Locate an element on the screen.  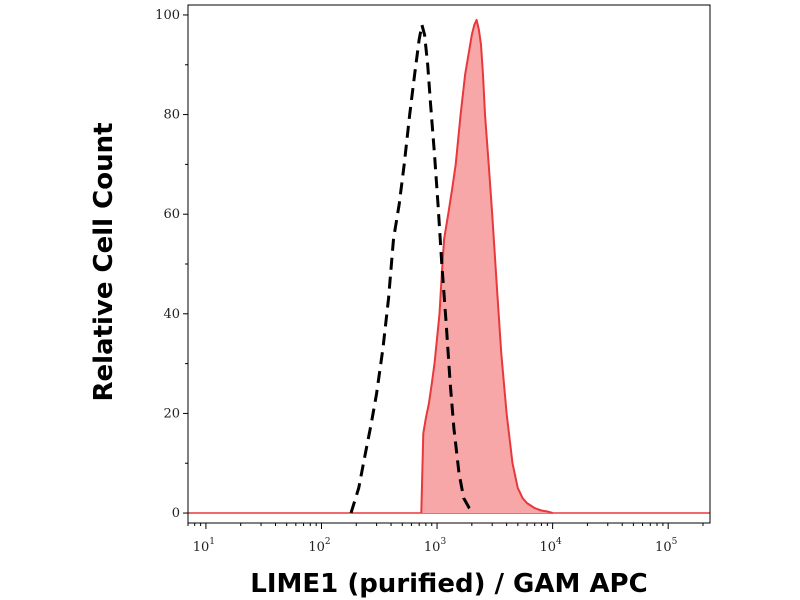
y-tick-label: 100 is located at coordinates (167, 15).